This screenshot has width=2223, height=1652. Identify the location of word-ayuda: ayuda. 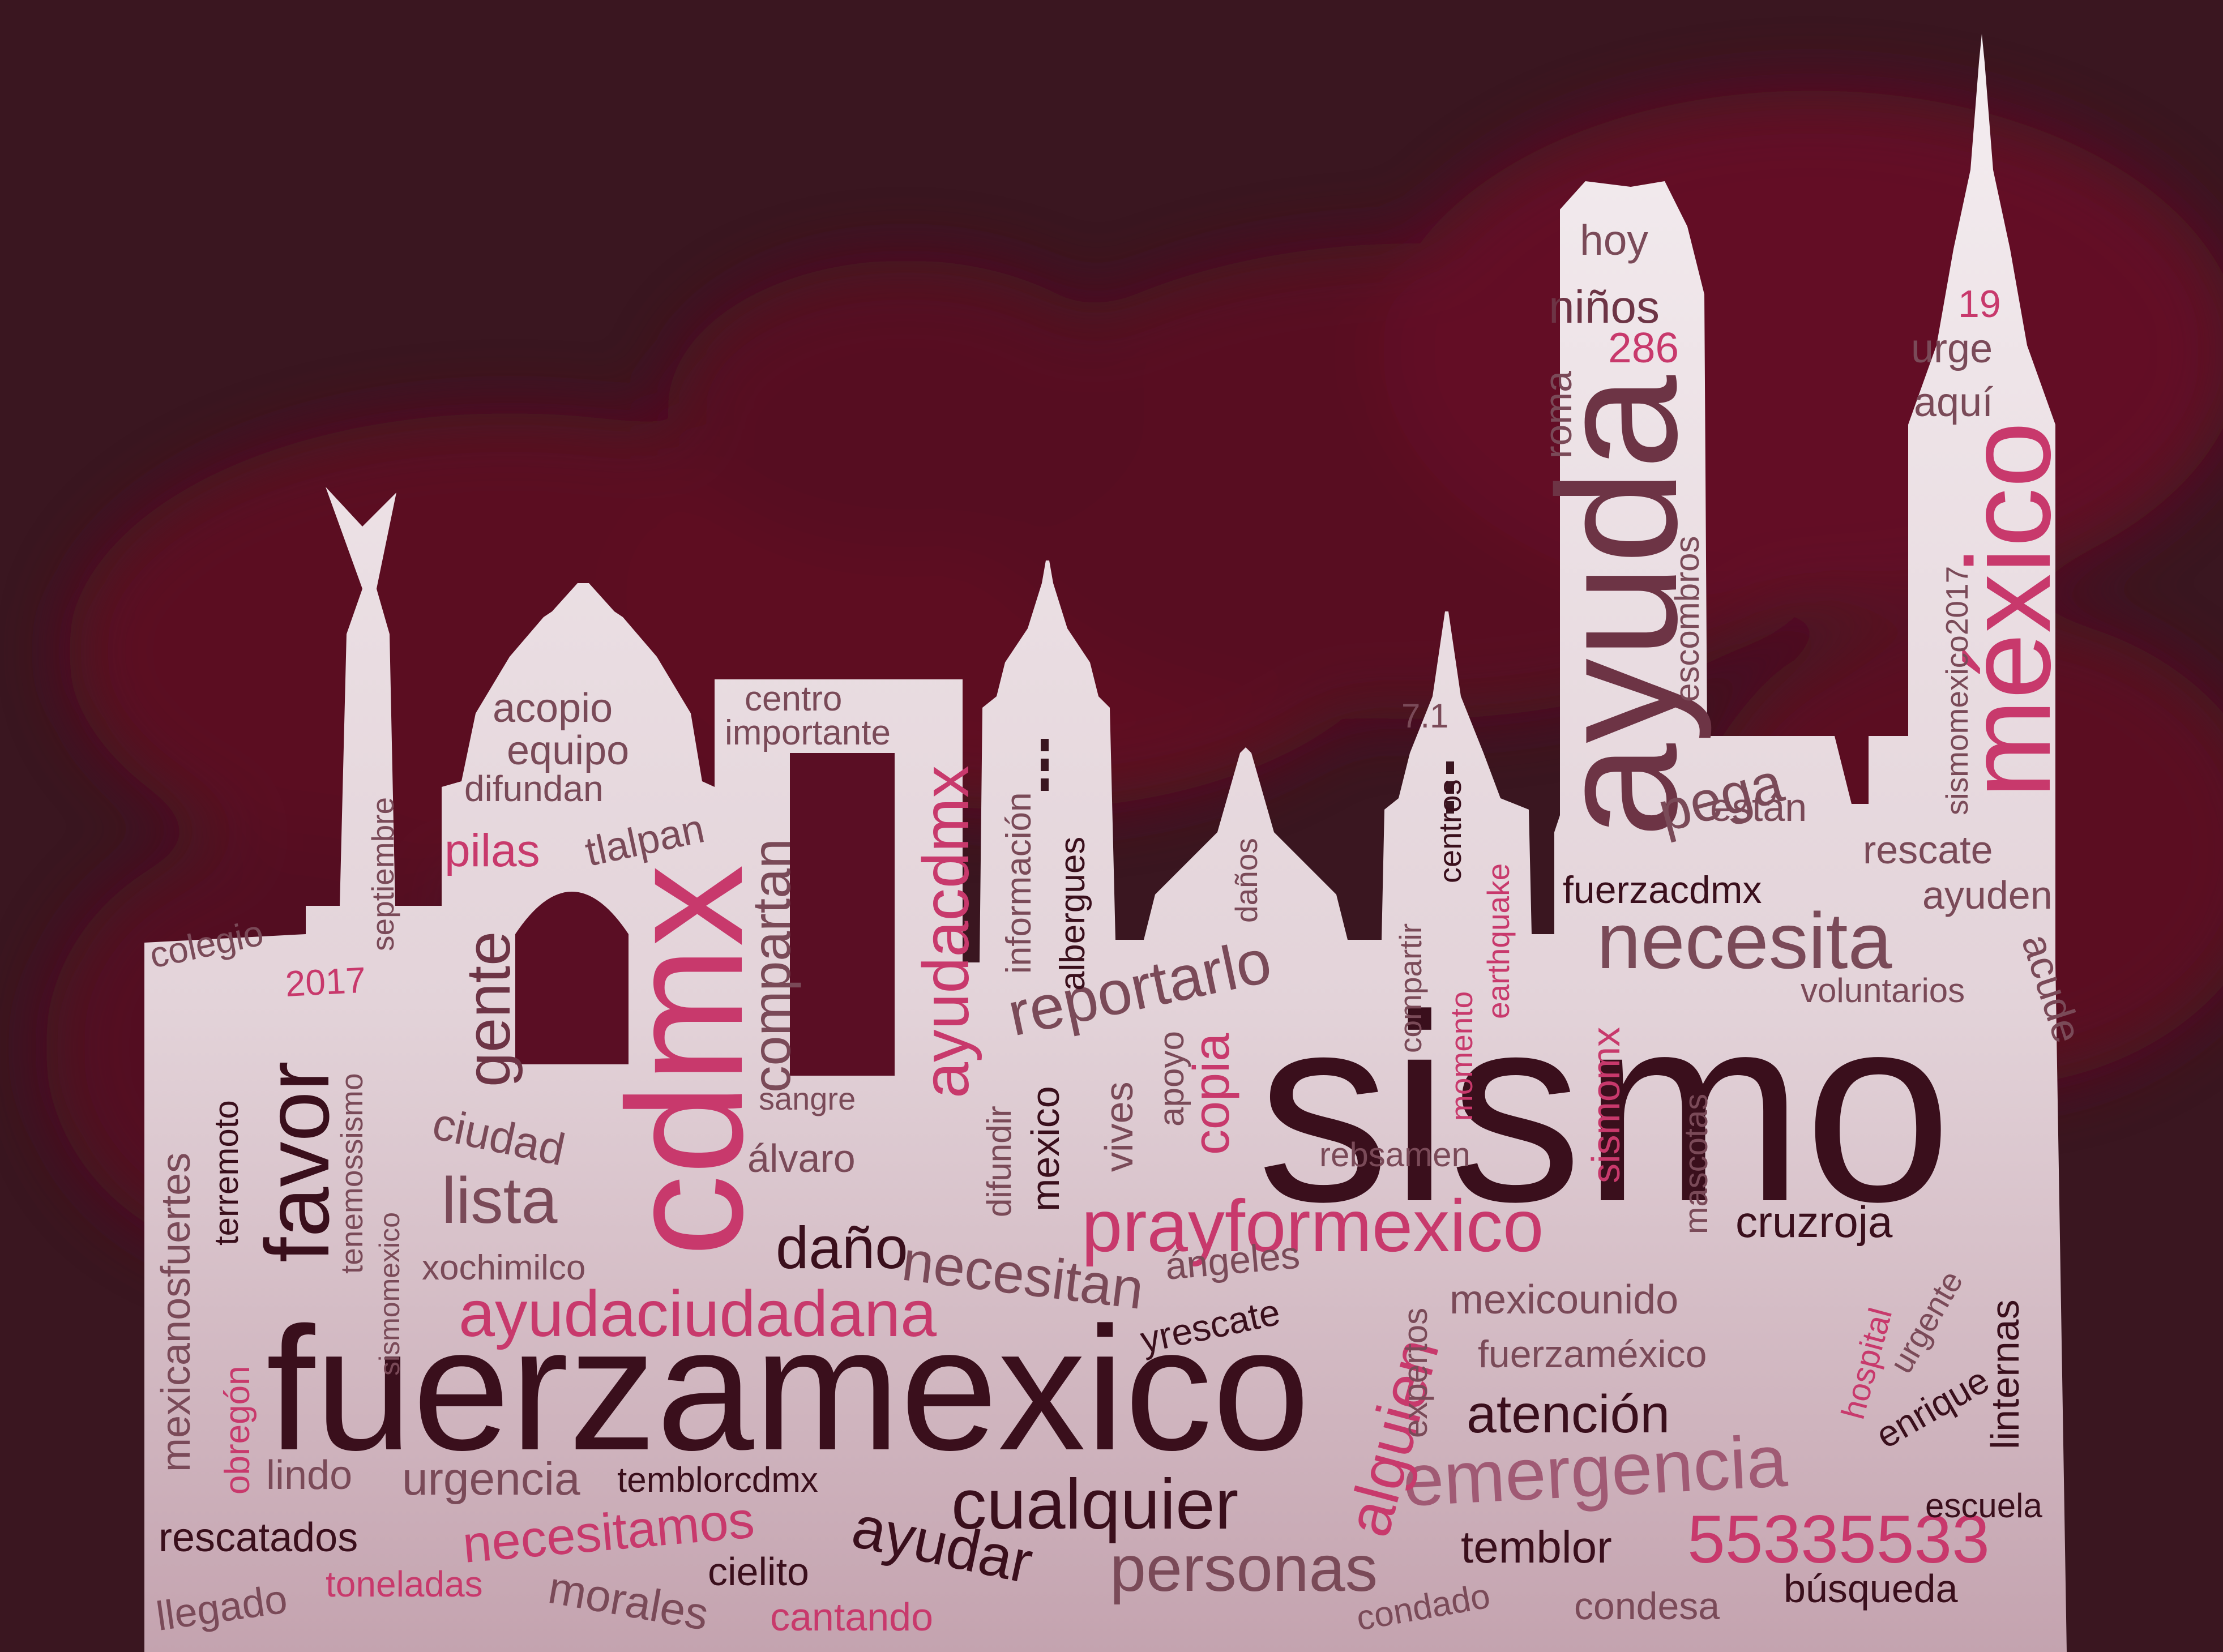
(1617, 606).